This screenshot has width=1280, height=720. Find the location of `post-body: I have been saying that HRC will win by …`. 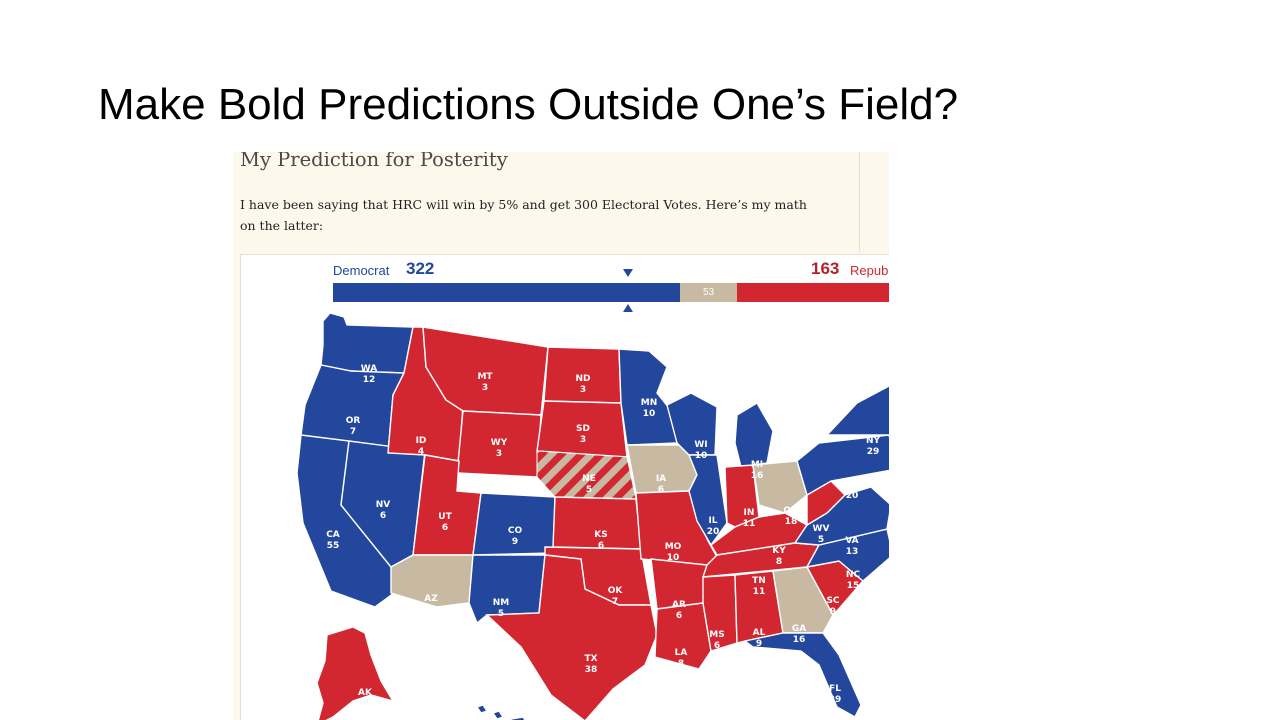

post-body: I have been saying that HRC will win by … is located at coordinates (550, 215).